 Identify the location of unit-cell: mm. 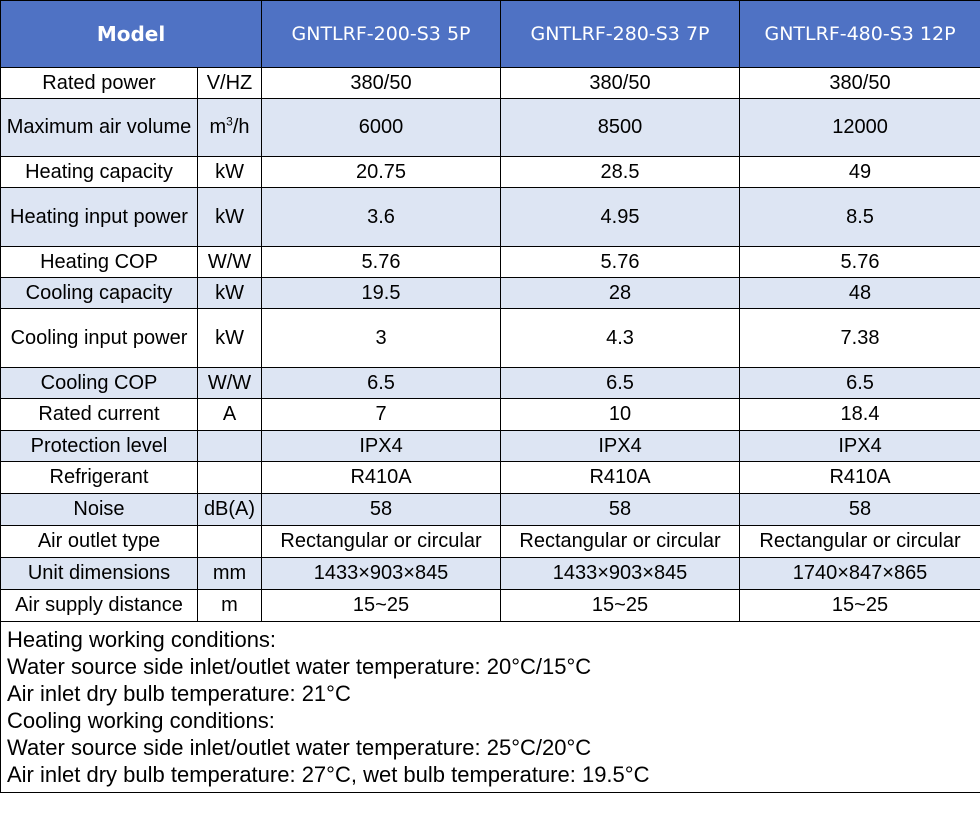
(229, 573).